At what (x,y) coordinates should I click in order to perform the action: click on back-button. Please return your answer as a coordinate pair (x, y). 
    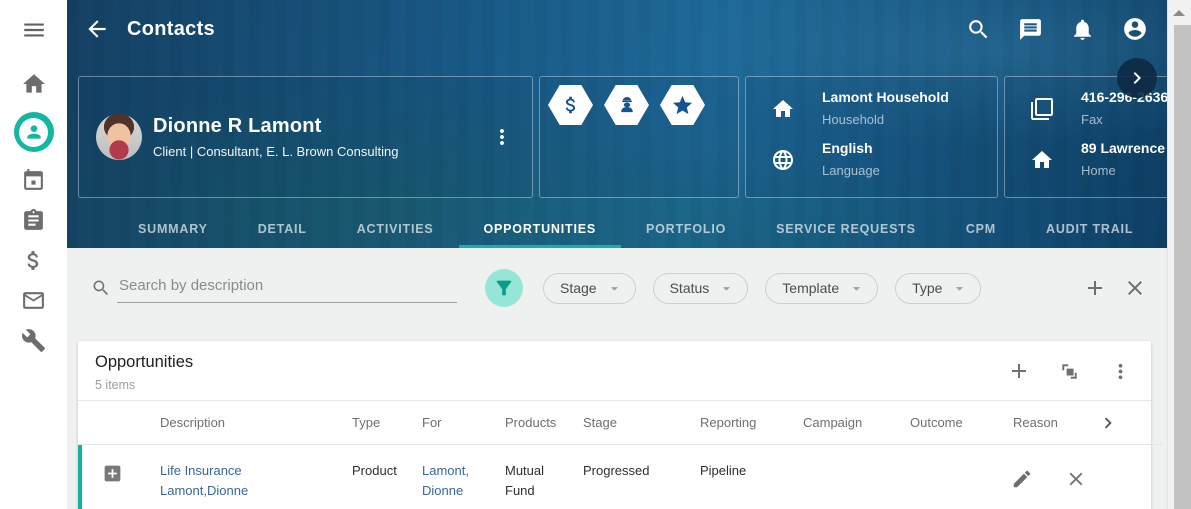
    Looking at the image, I should click on (97, 29).